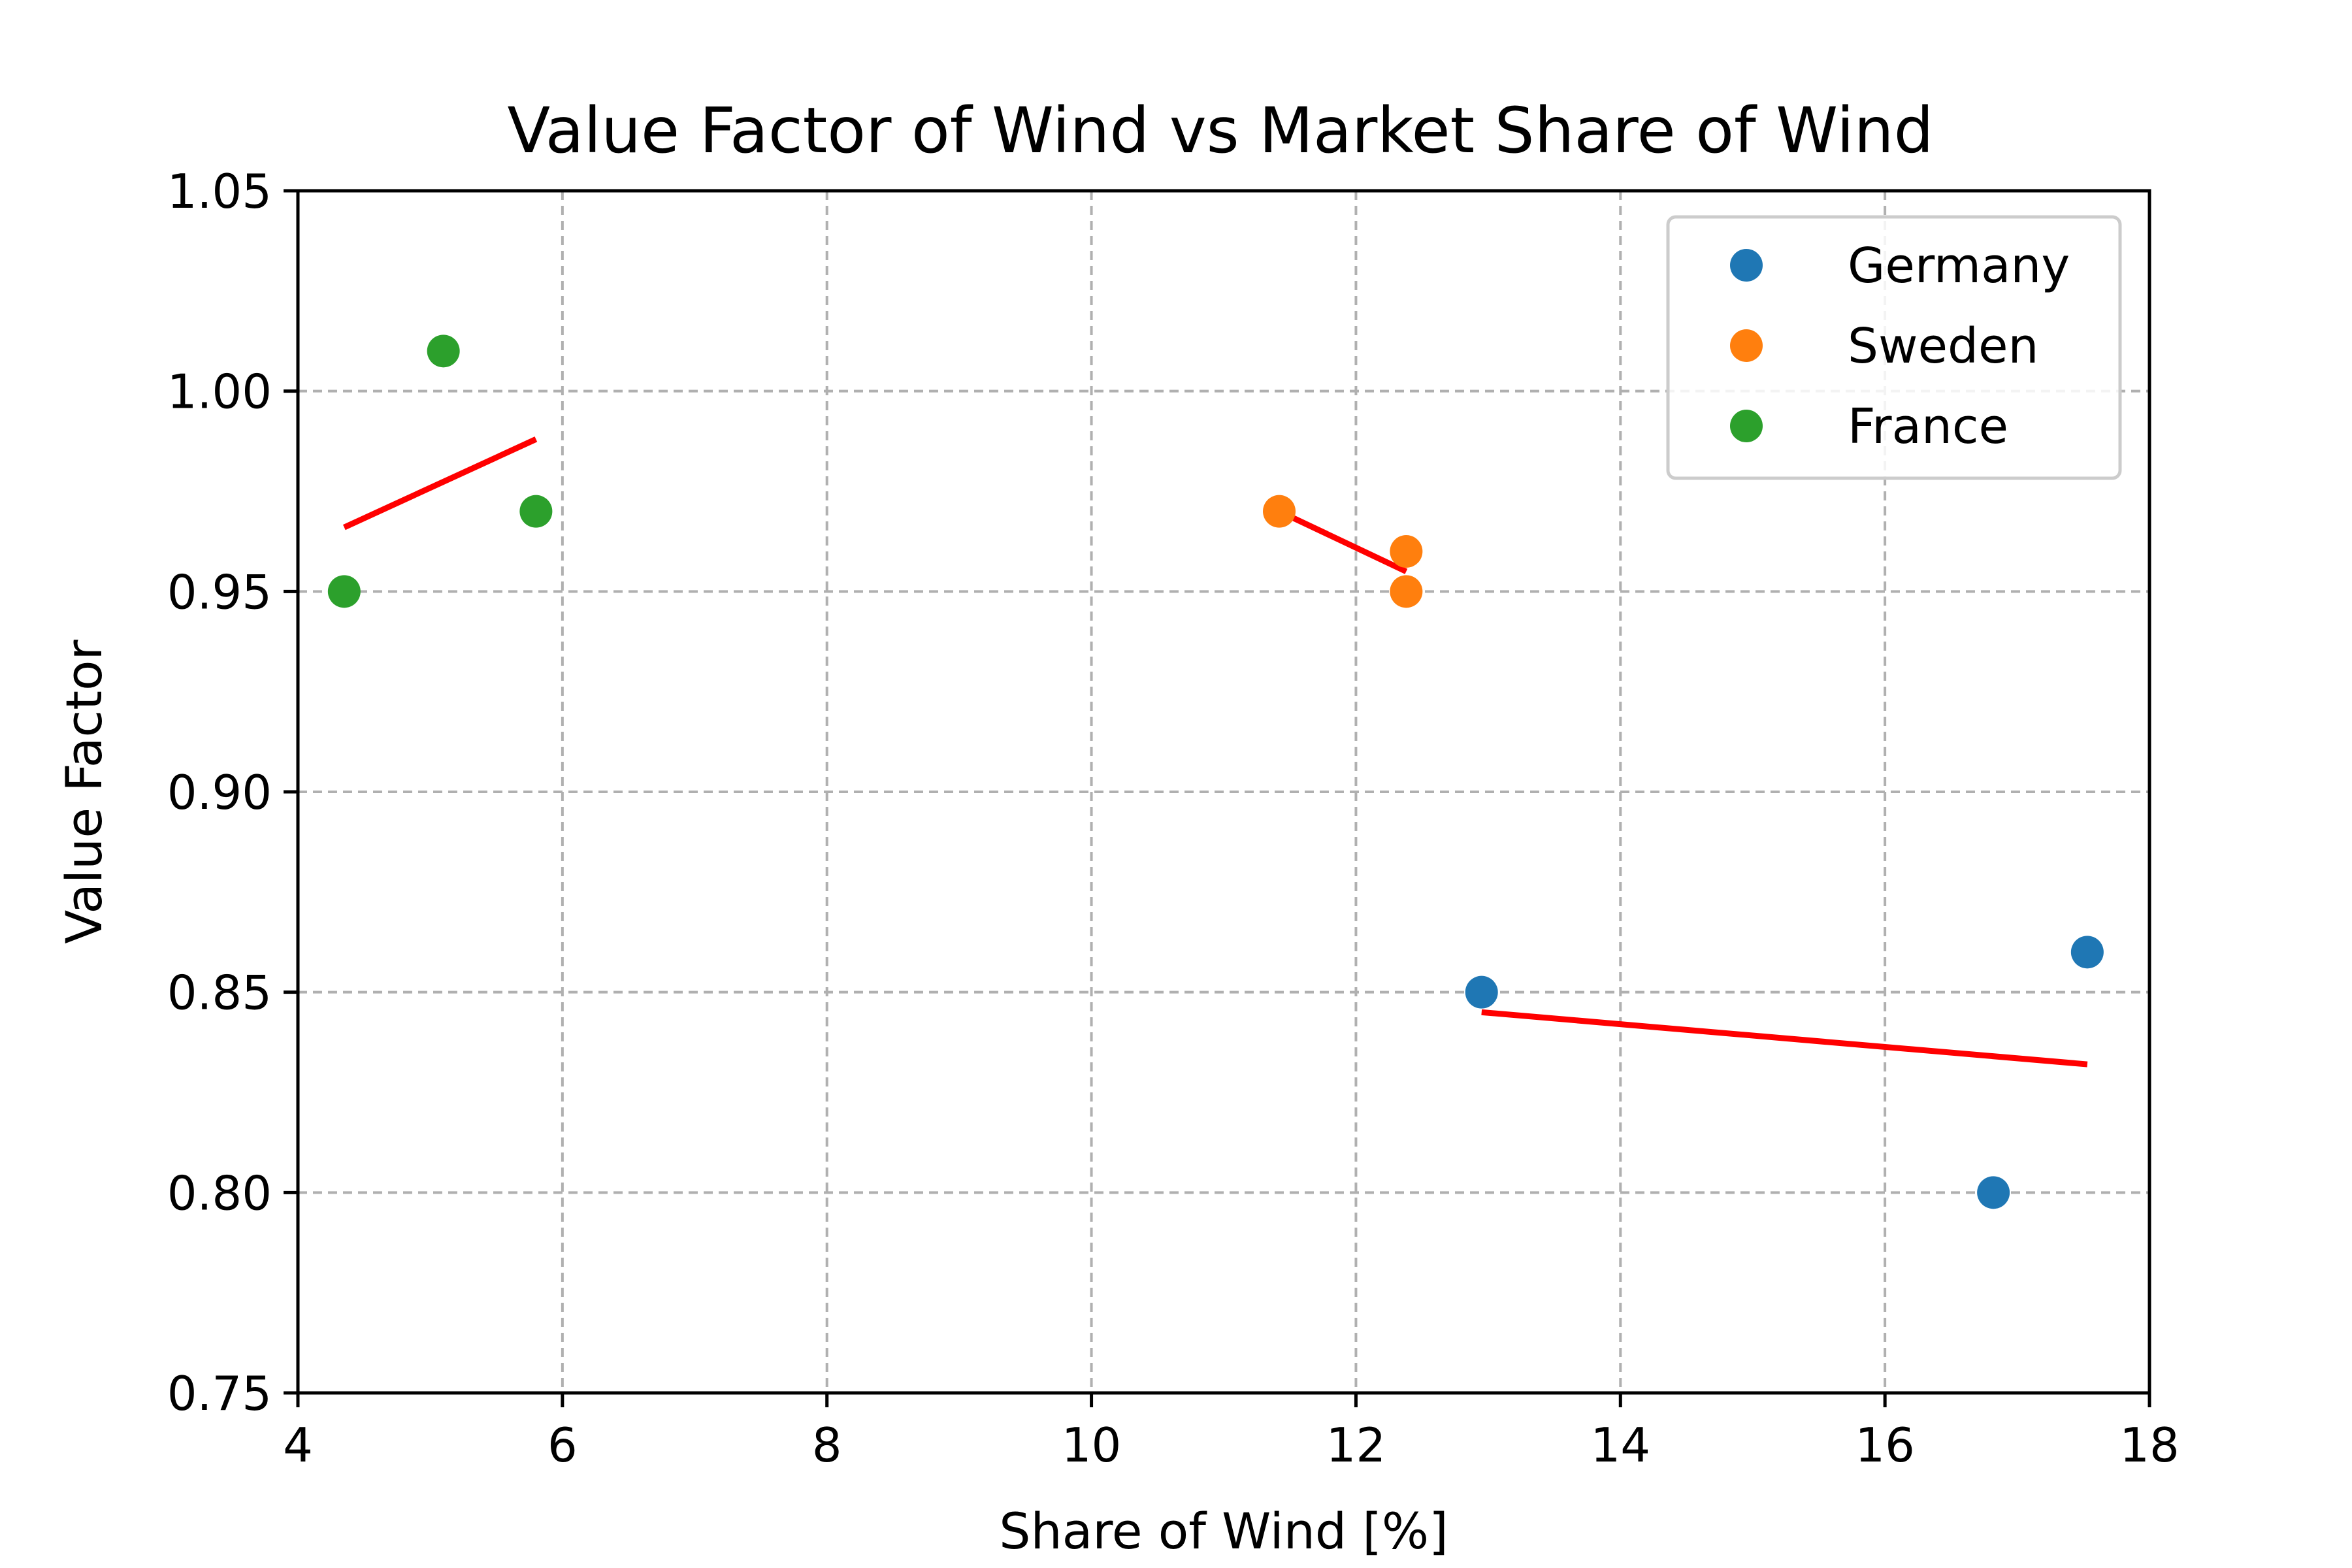  I want to click on x-tick-label: 14, so click(1620, 1445).